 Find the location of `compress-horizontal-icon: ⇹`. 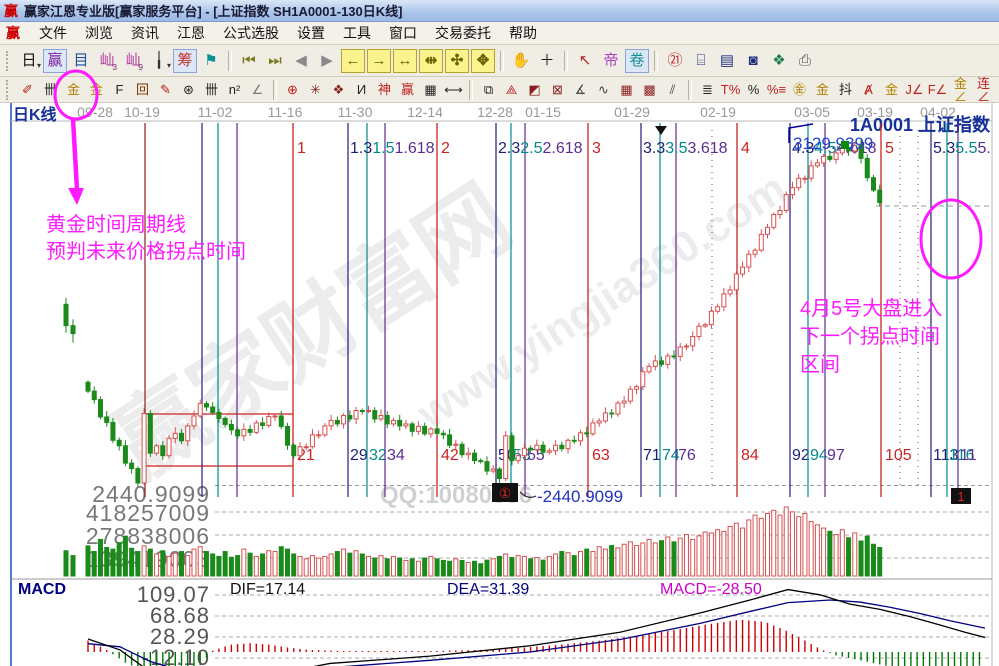

compress-horizontal-icon: ⇹ is located at coordinates (431, 60).